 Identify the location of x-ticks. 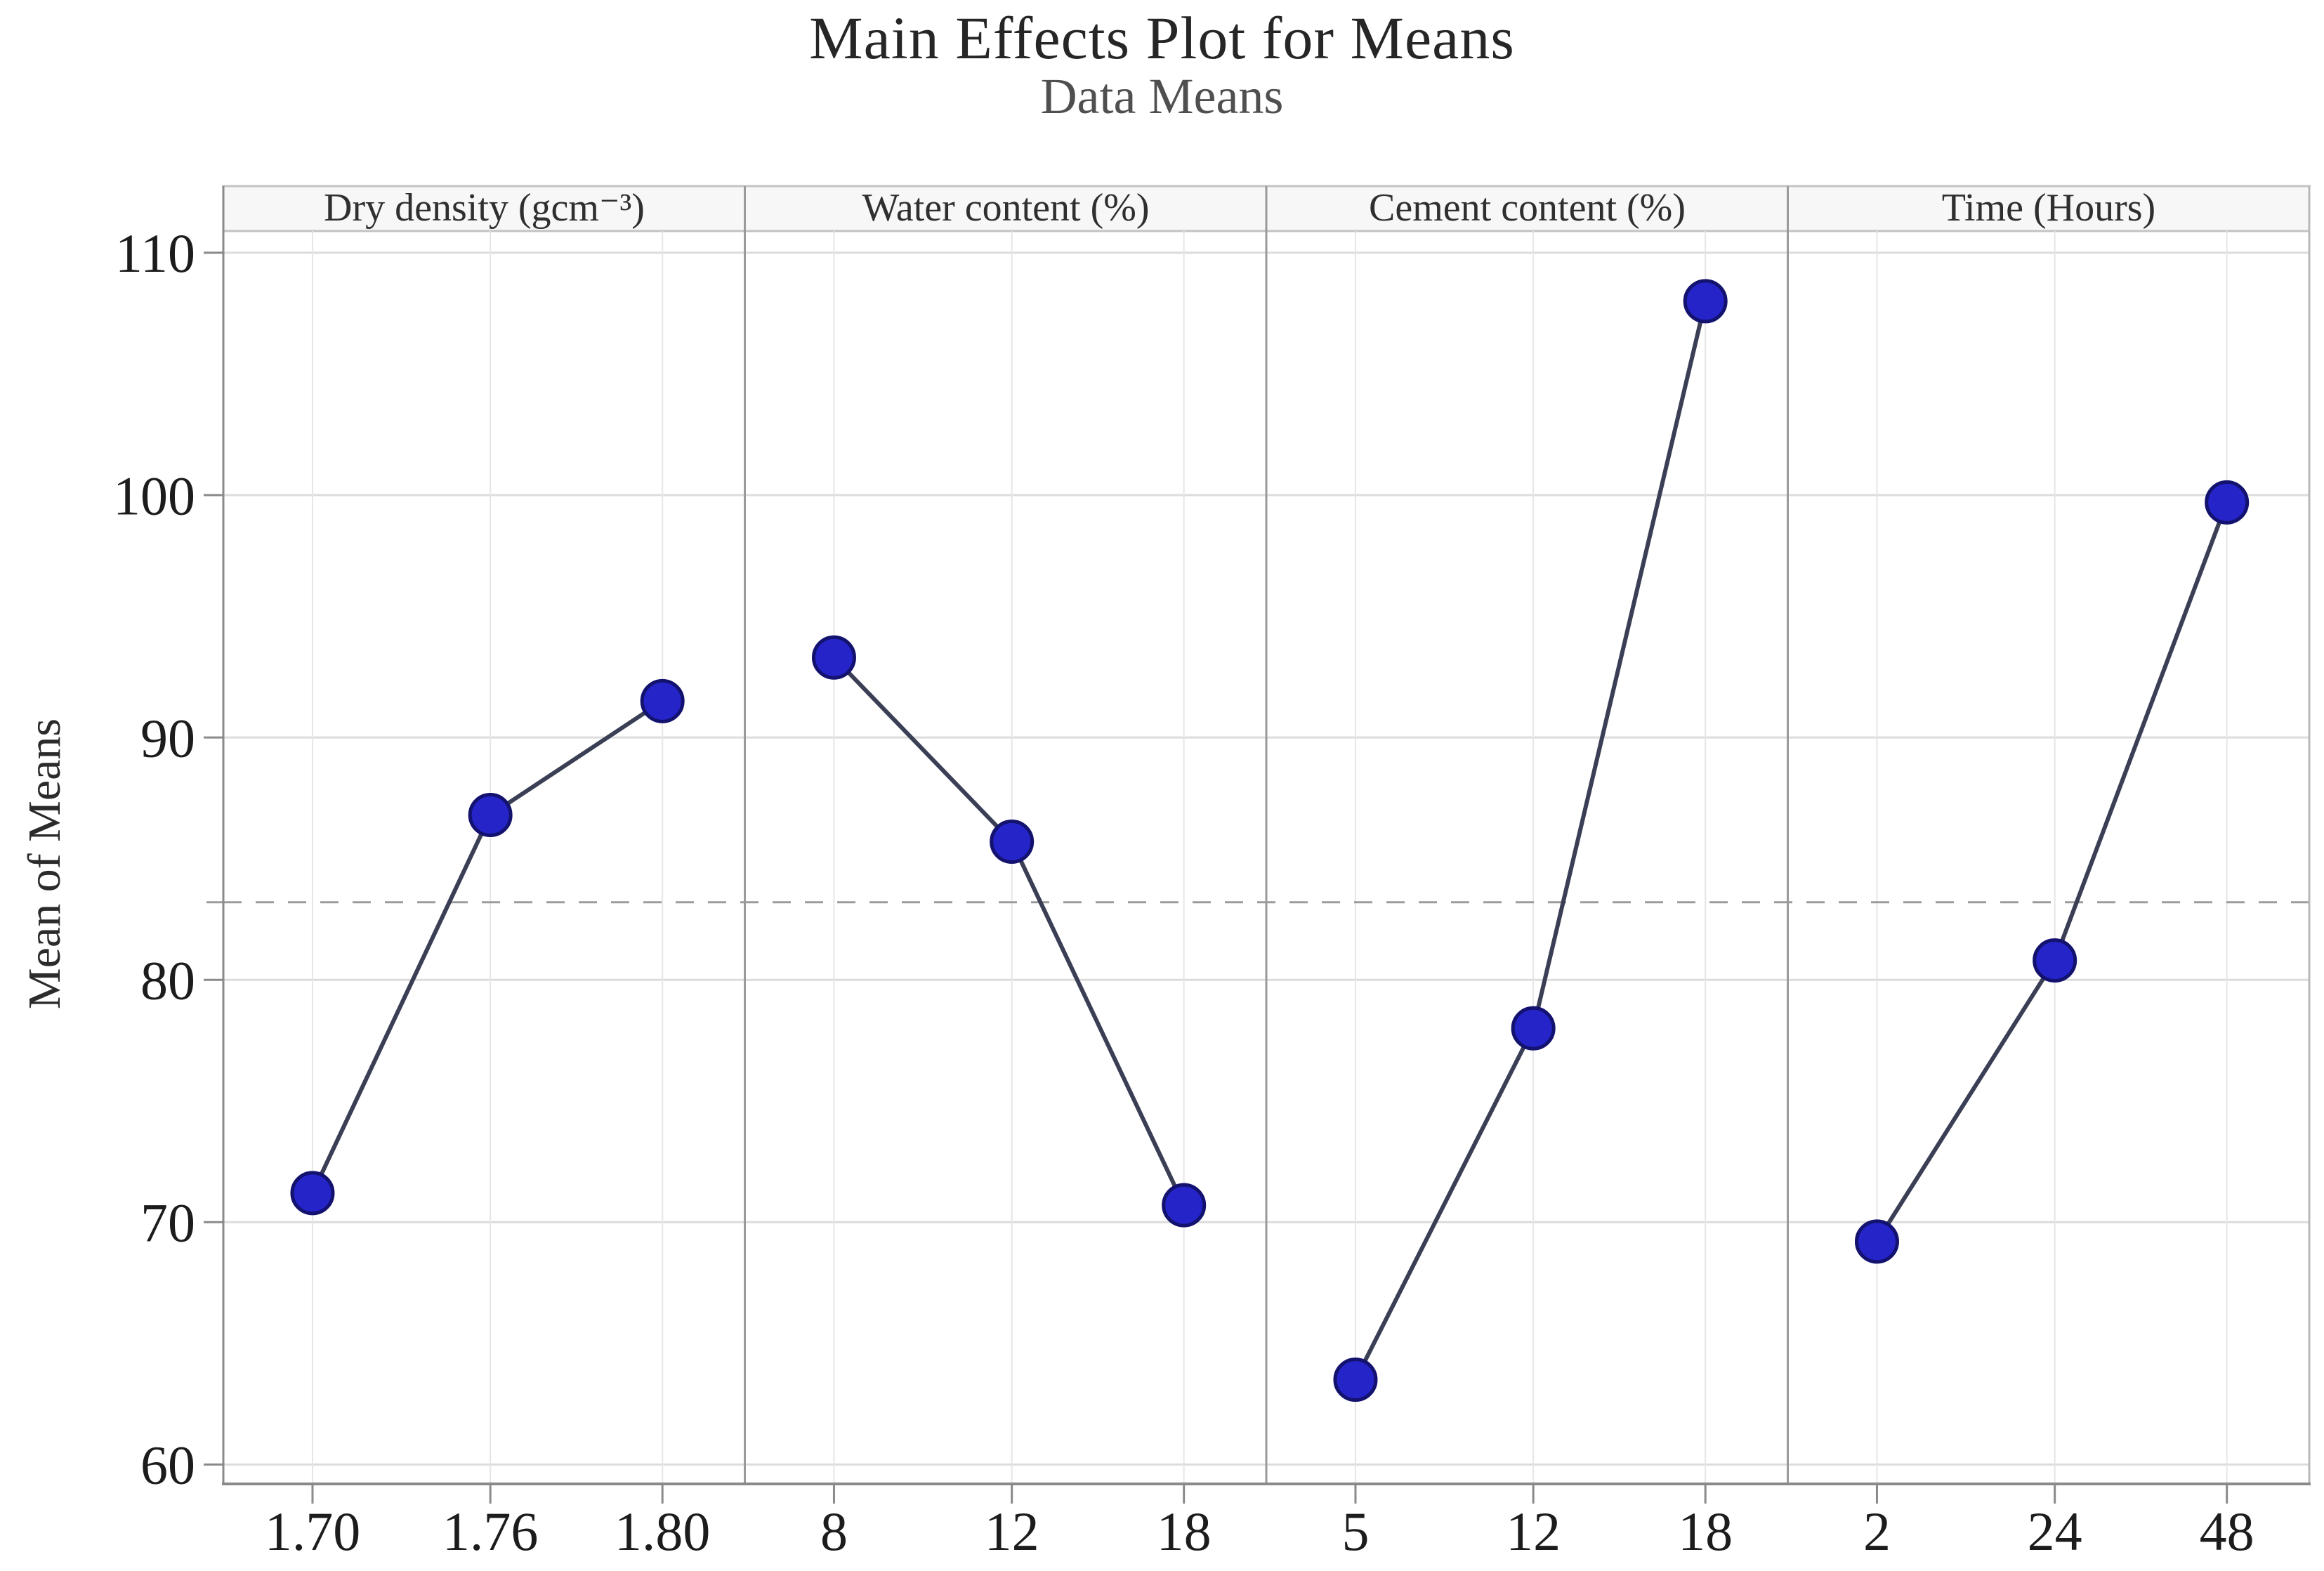
(1269, 1494).